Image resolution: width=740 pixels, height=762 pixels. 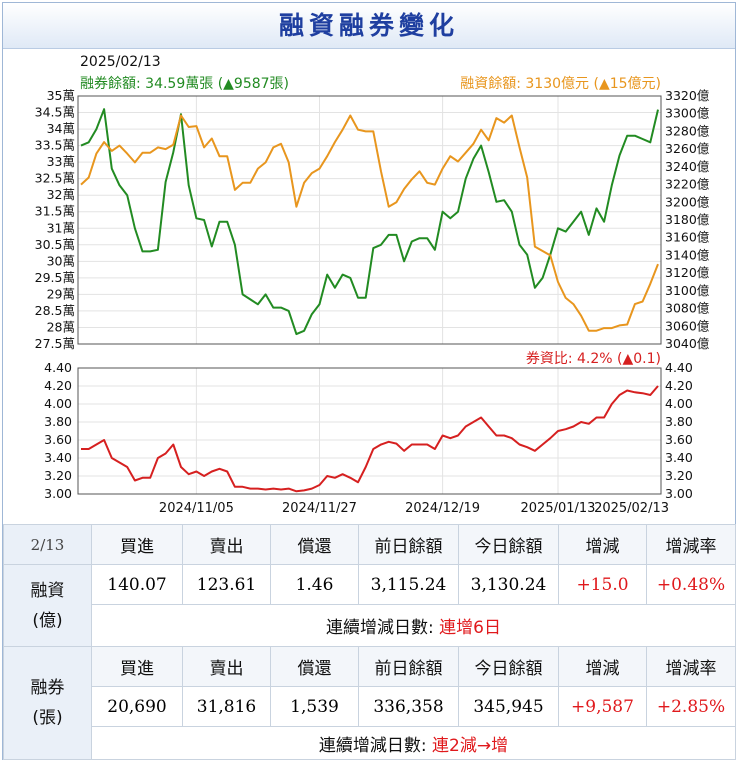 I want to click on col-buy: 買進, so click(x=137, y=544).